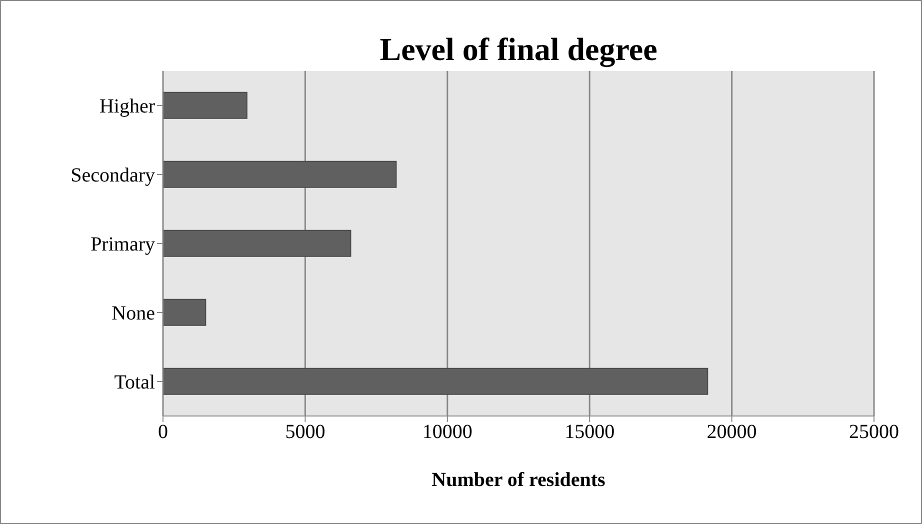  What do you see at coordinates (731, 432) in the screenshot?
I see `x-tick-label: 20000` at bounding box center [731, 432].